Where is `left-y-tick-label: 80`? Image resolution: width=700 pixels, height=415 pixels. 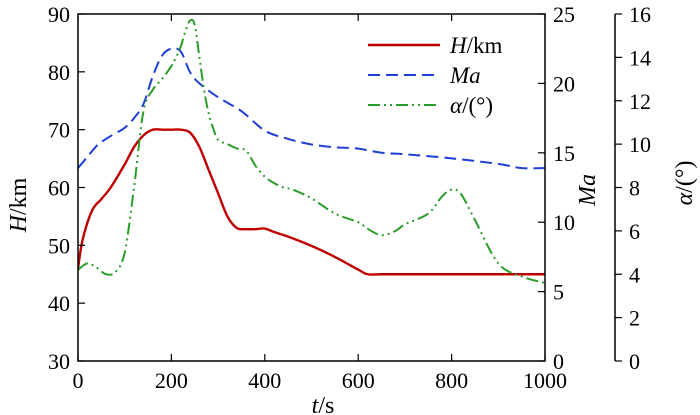 left-y-tick-label: 80 is located at coordinates (59, 72).